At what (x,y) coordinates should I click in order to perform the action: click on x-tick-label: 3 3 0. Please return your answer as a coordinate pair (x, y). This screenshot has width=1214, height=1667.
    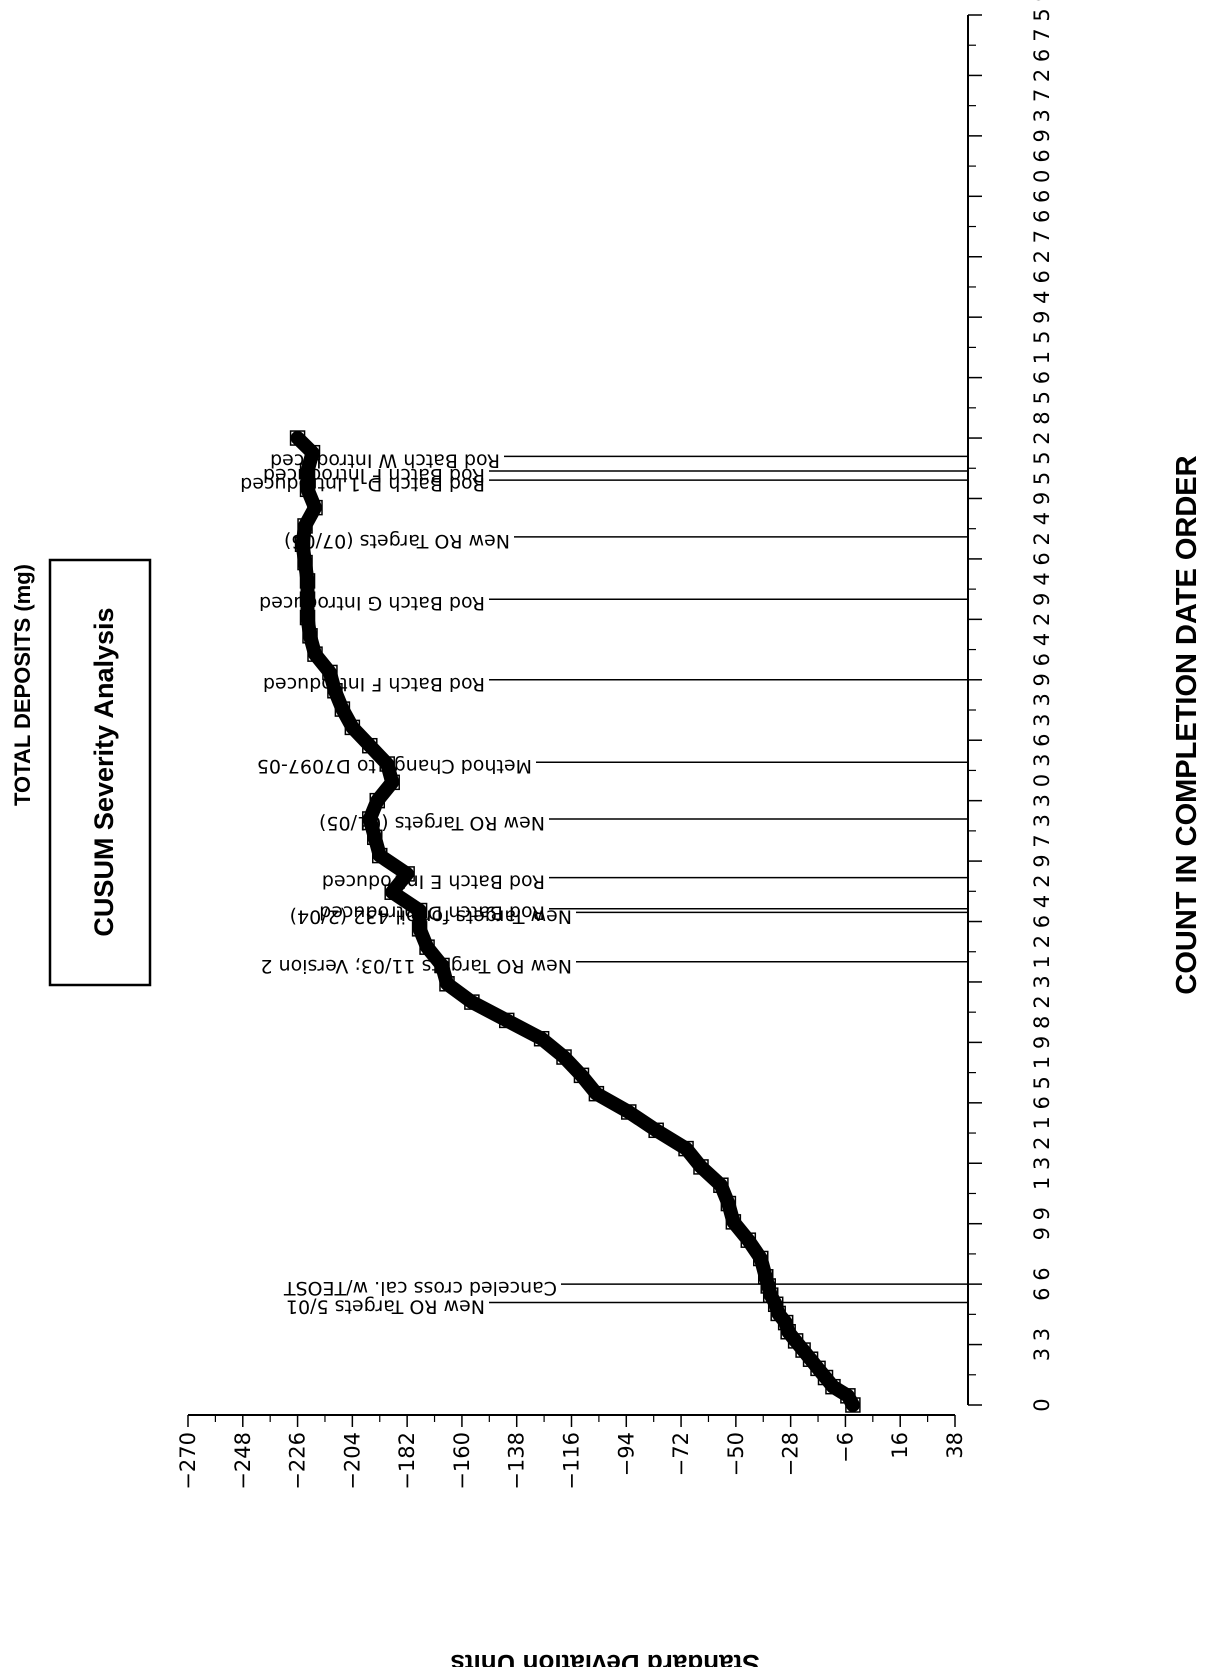
    Looking at the image, I should click on (1042, 800).